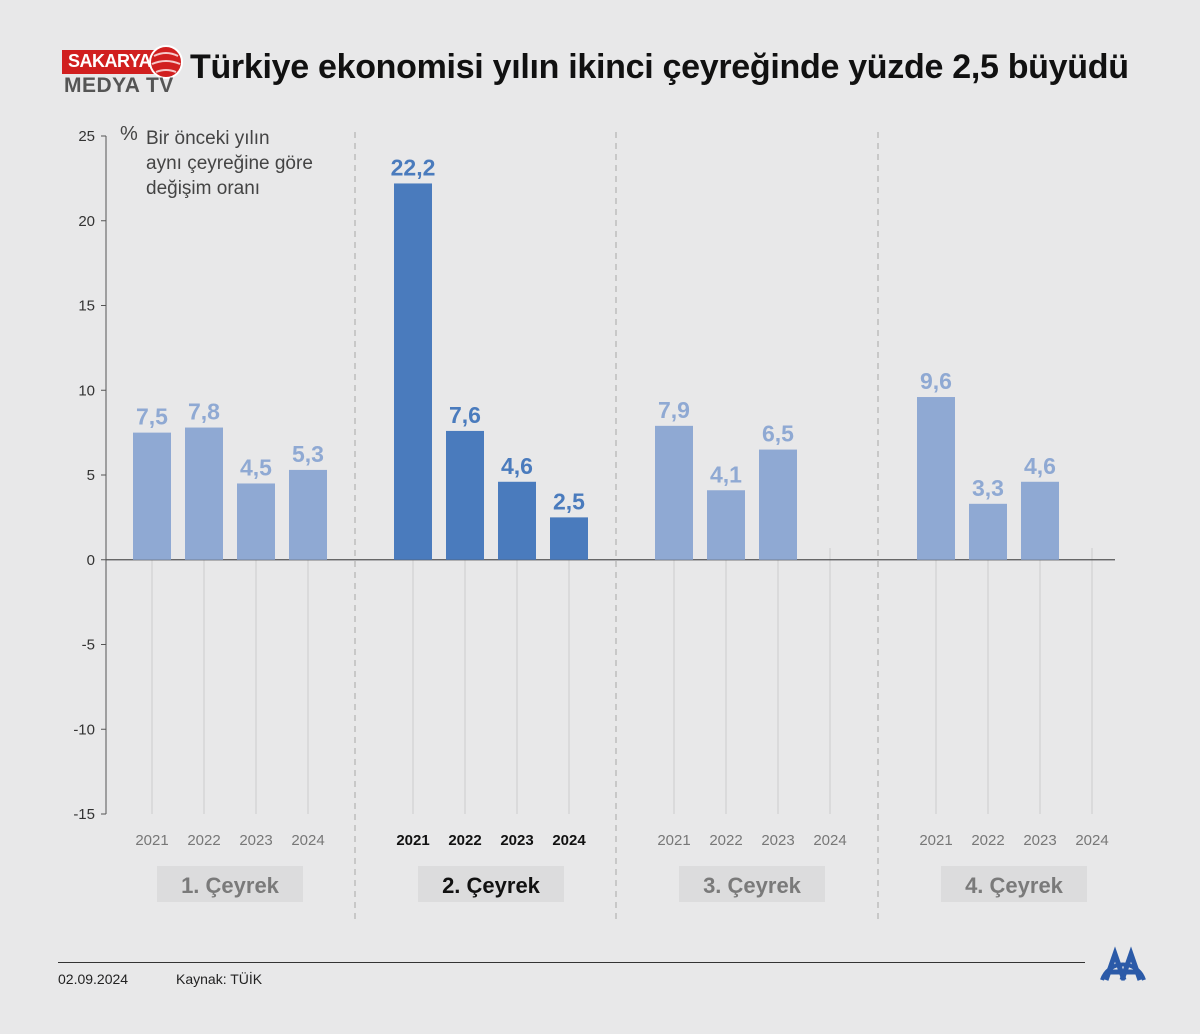 The width and height of the screenshot is (1200, 1034). Describe the element at coordinates (86, 221) in the screenshot. I see `y-tick-label: 20` at that location.